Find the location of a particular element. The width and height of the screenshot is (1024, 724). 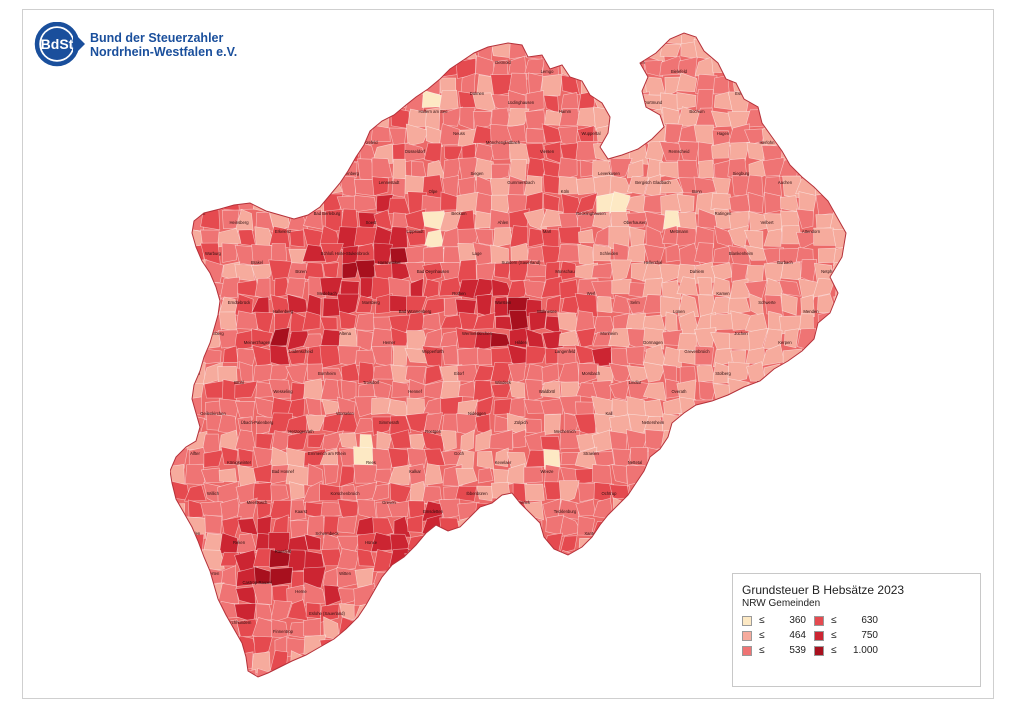

municipality-label: Gummersbach is located at coordinates (521, 182).